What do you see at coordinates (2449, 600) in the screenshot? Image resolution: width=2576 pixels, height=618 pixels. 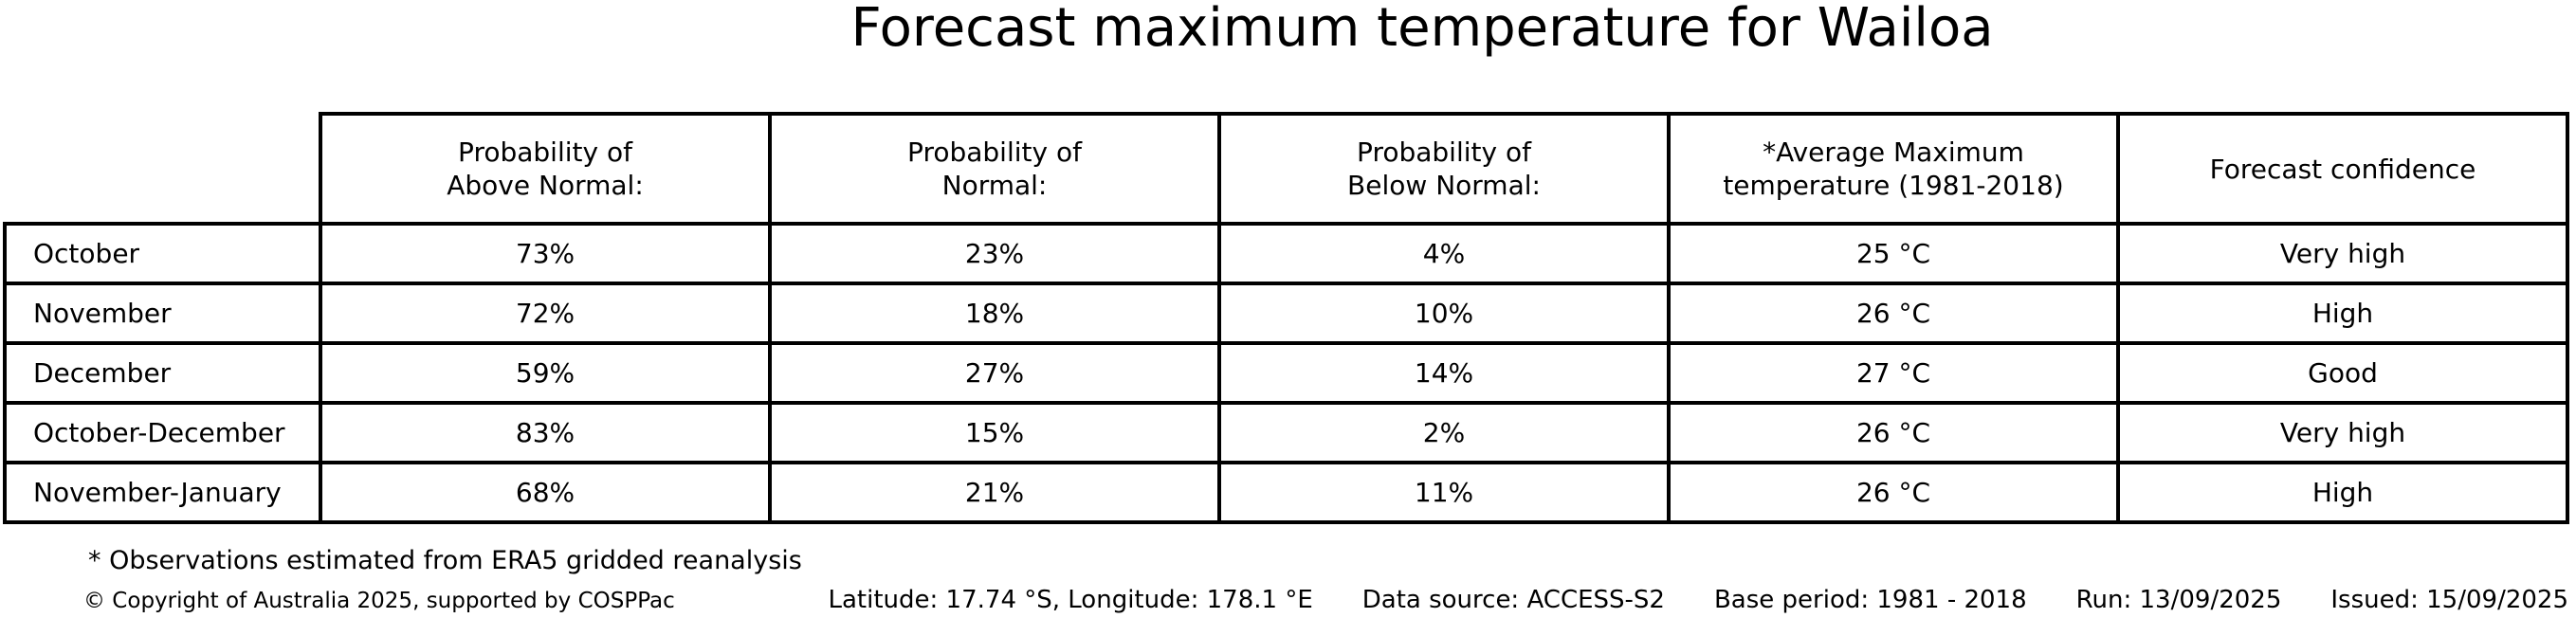 I see `footer-issued-date: Issued: 15/09/2025` at bounding box center [2449, 600].